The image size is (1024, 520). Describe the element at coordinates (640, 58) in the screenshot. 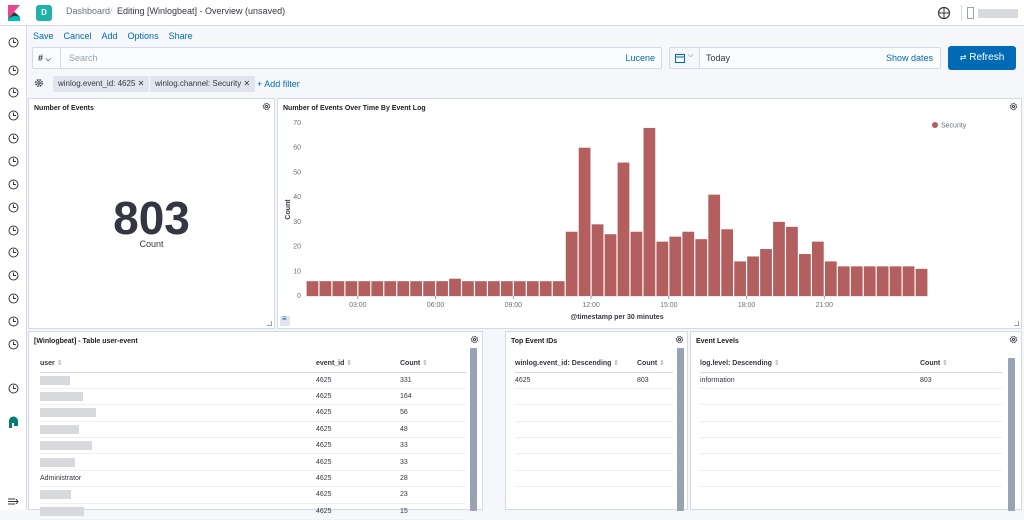

I see `query-language-toggle: Lucene` at that location.